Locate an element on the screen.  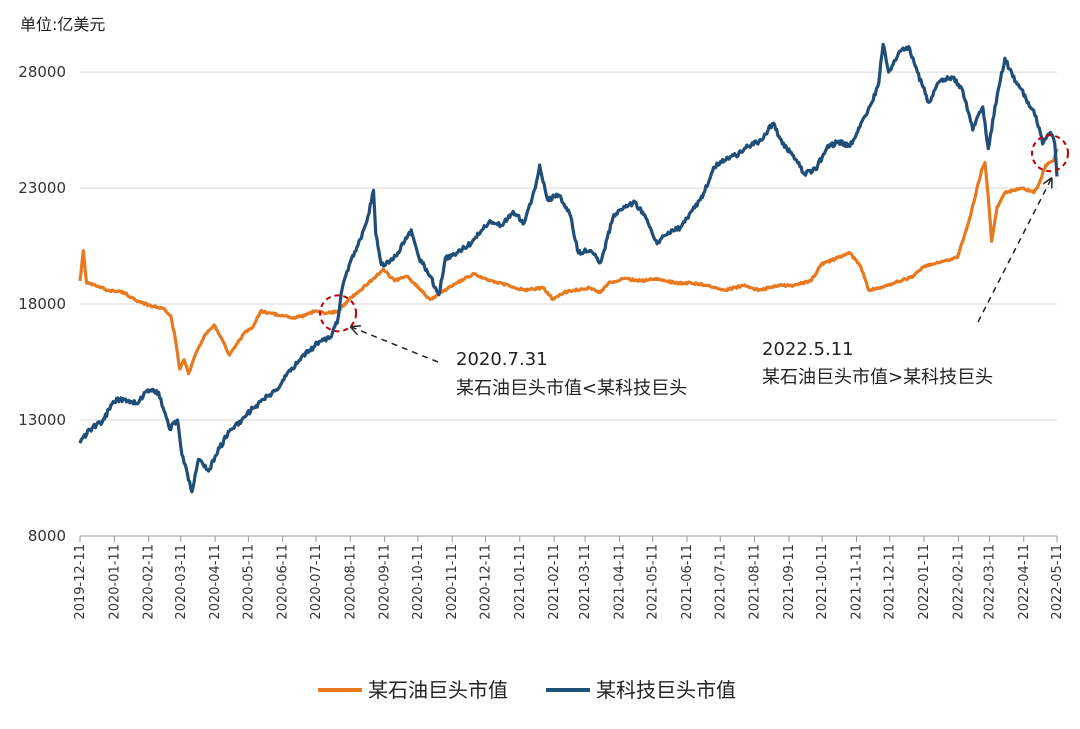
x-tick-label: 2020-06-11 is located at coordinates (283, 582).